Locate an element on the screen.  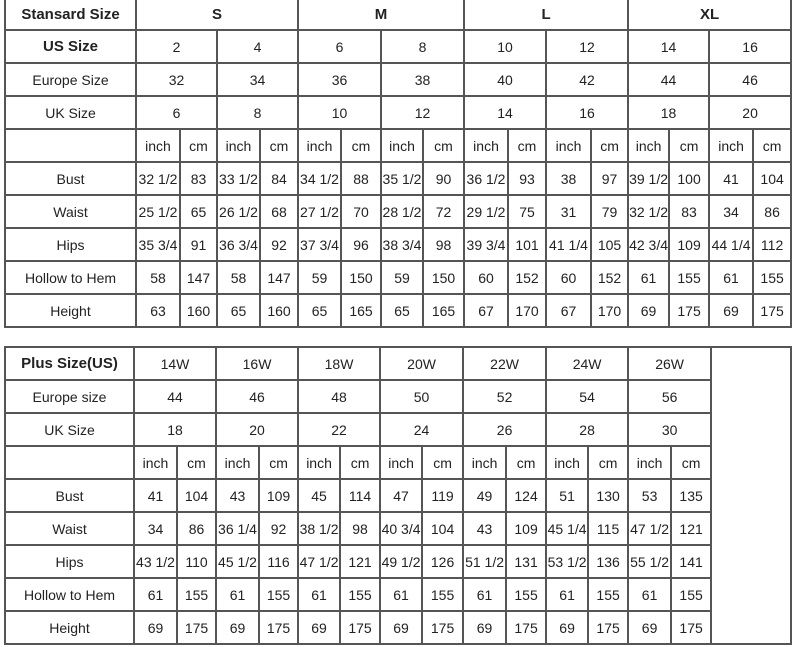
measurement-value: 115 is located at coordinates (608, 528).